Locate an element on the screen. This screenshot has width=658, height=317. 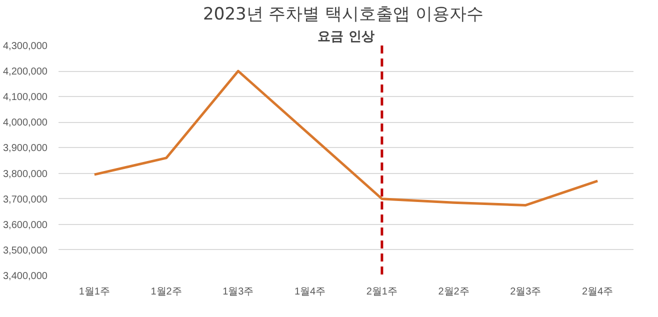
y-tick-label: 3,400,000 is located at coordinates (25, 276).